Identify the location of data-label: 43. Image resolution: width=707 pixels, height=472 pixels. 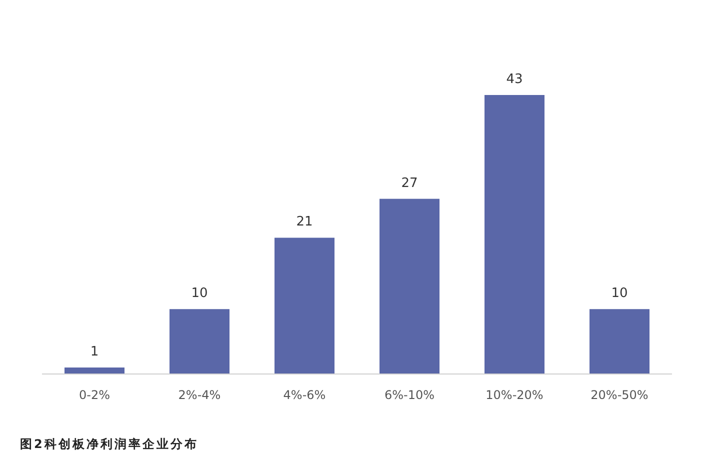
(514, 79).